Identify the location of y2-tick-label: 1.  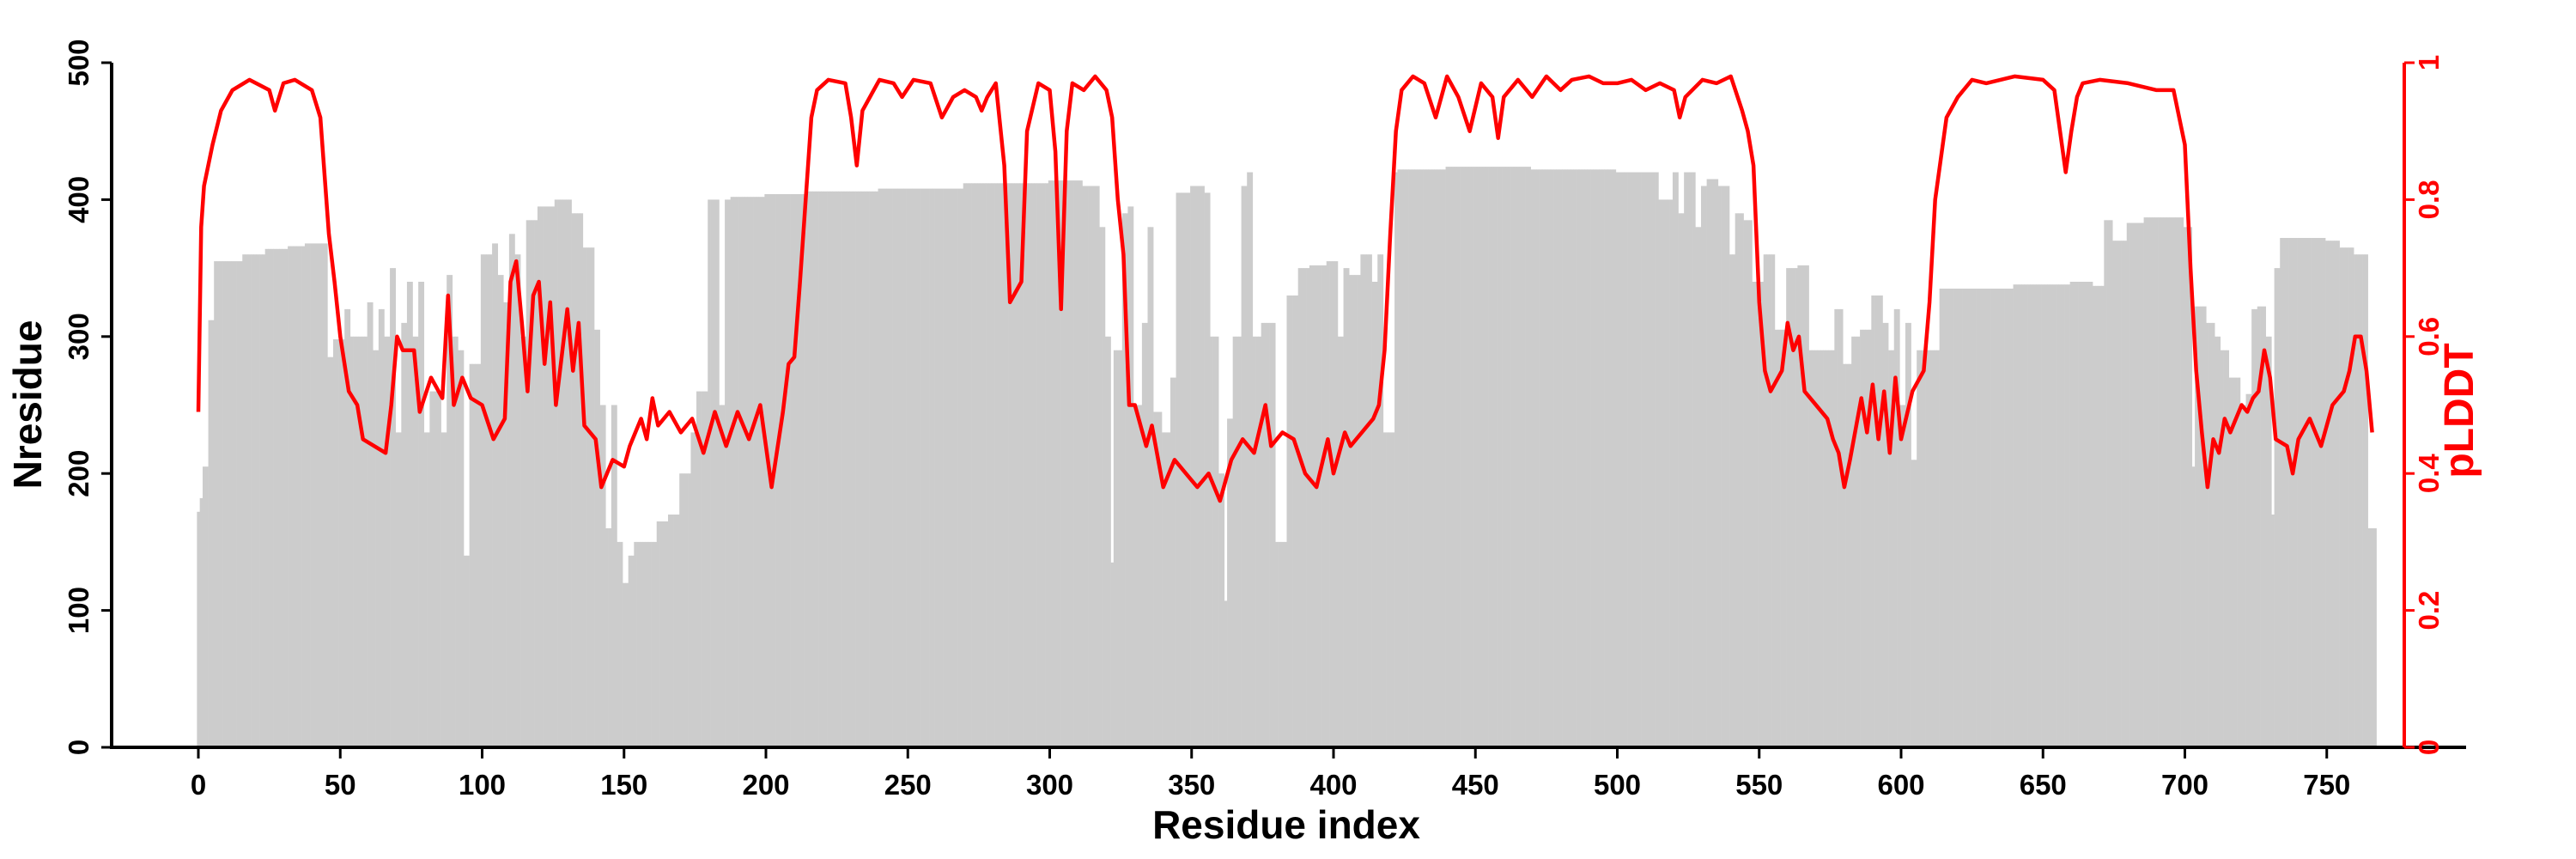
(2429, 63).